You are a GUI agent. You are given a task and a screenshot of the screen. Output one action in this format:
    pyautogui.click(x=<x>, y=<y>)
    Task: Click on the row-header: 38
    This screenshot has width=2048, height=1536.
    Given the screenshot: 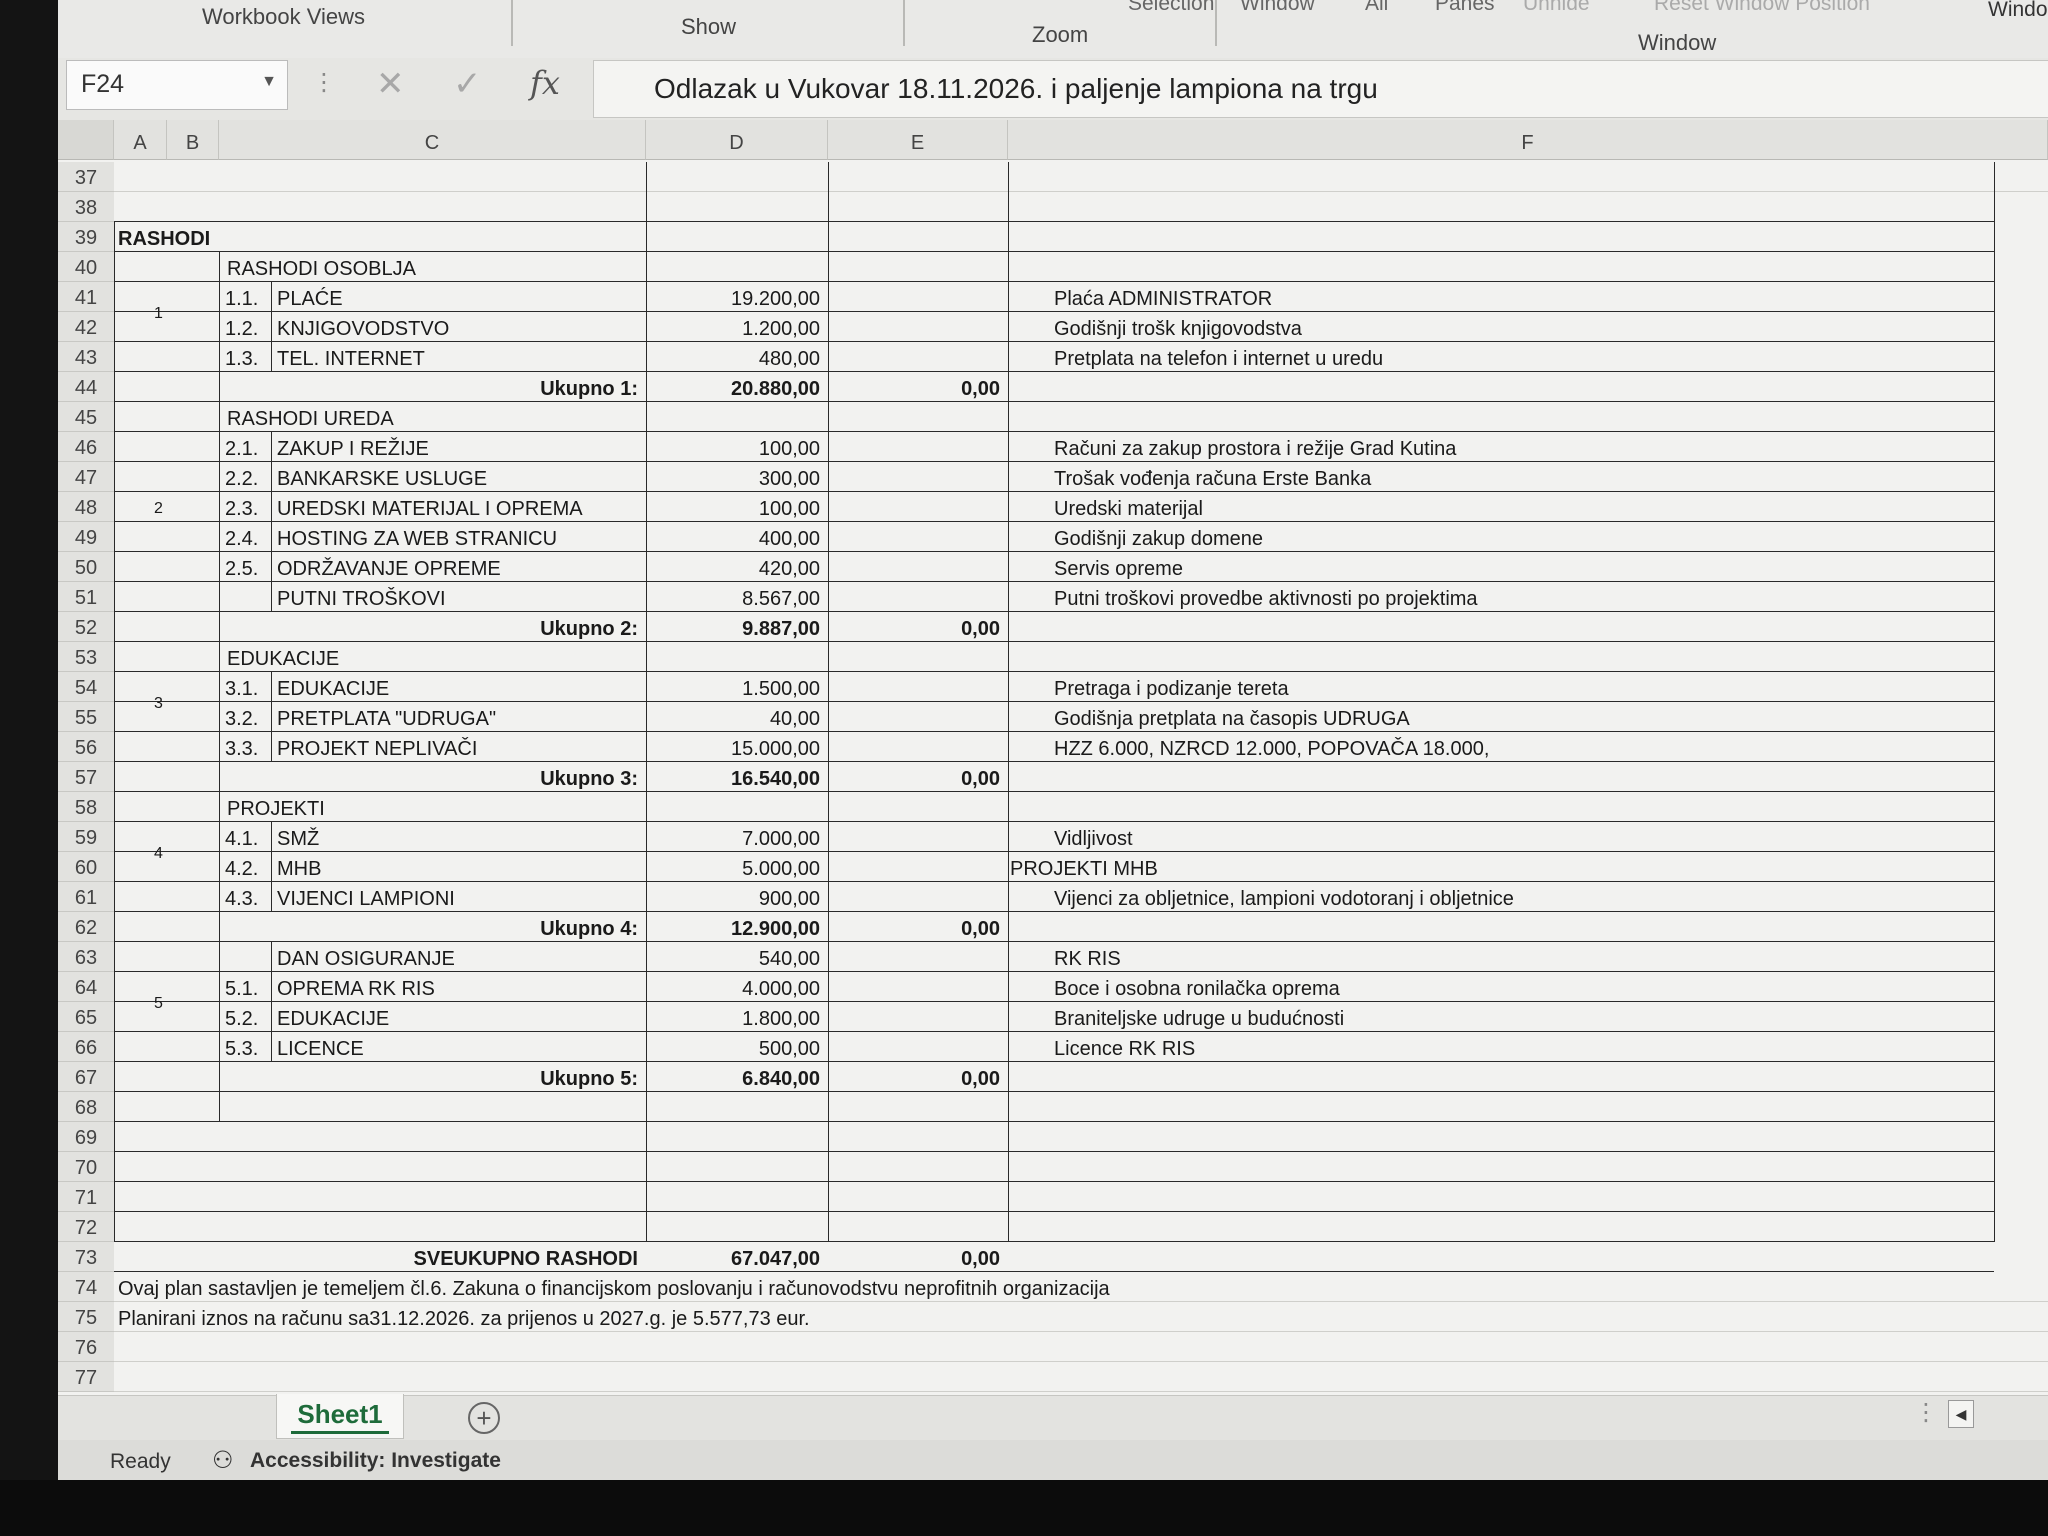 What is the action you would take?
    pyautogui.click(x=86, y=207)
    